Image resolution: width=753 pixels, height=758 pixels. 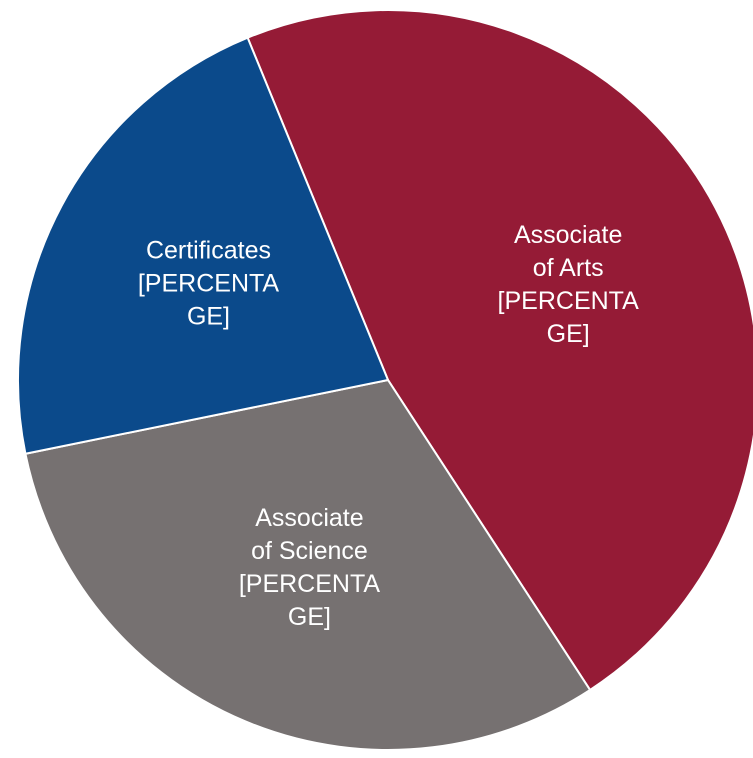 What do you see at coordinates (568, 252) in the screenshot?
I see `category-label: Associate of Arts` at bounding box center [568, 252].